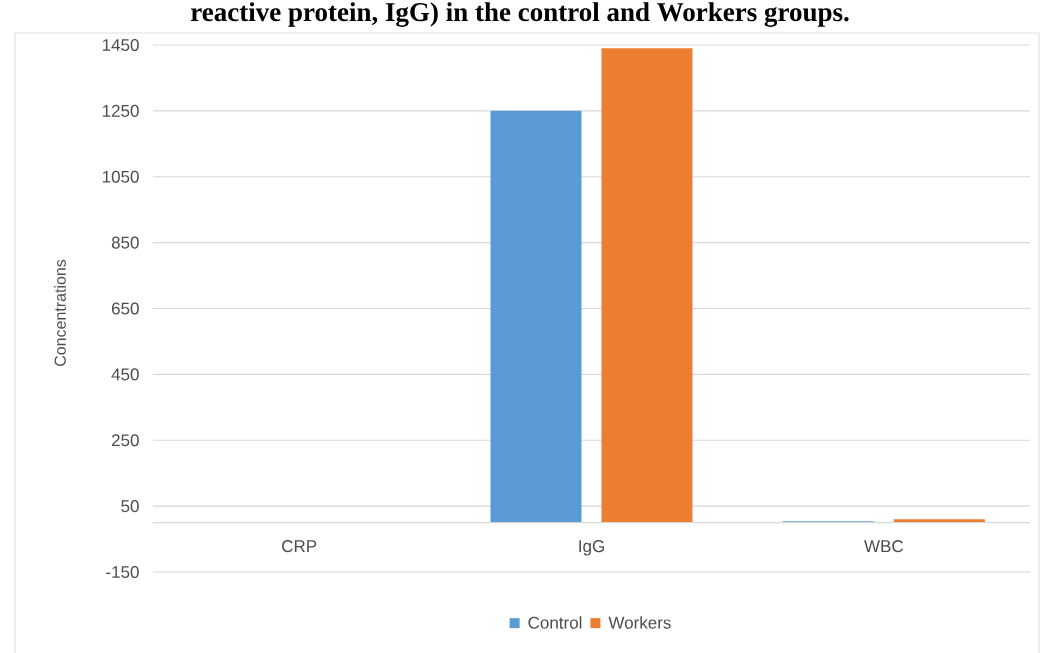  What do you see at coordinates (120, 110) in the screenshot?
I see `y-tick-label: 1250` at bounding box center [120, 110].